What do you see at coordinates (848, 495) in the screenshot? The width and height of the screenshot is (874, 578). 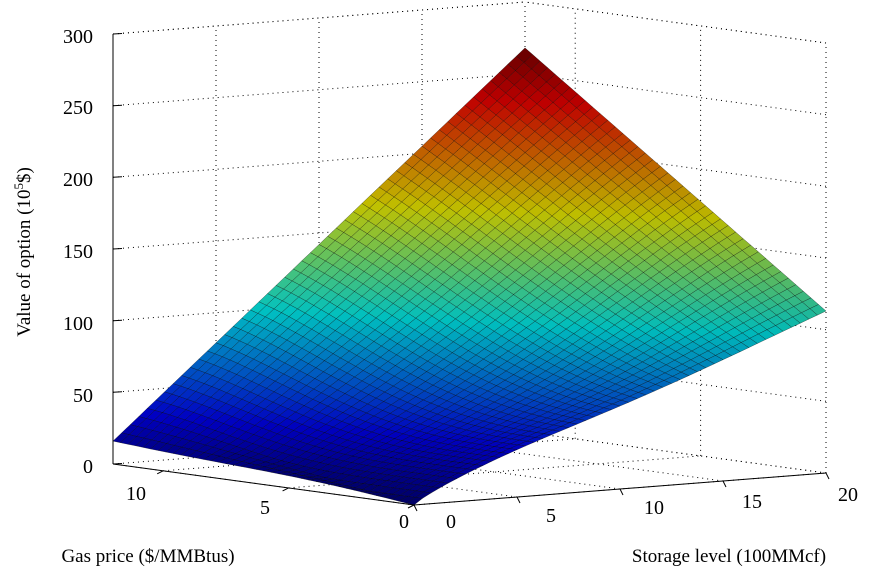 I see `x-tick-label: 20` at bounding box center [848, 495].